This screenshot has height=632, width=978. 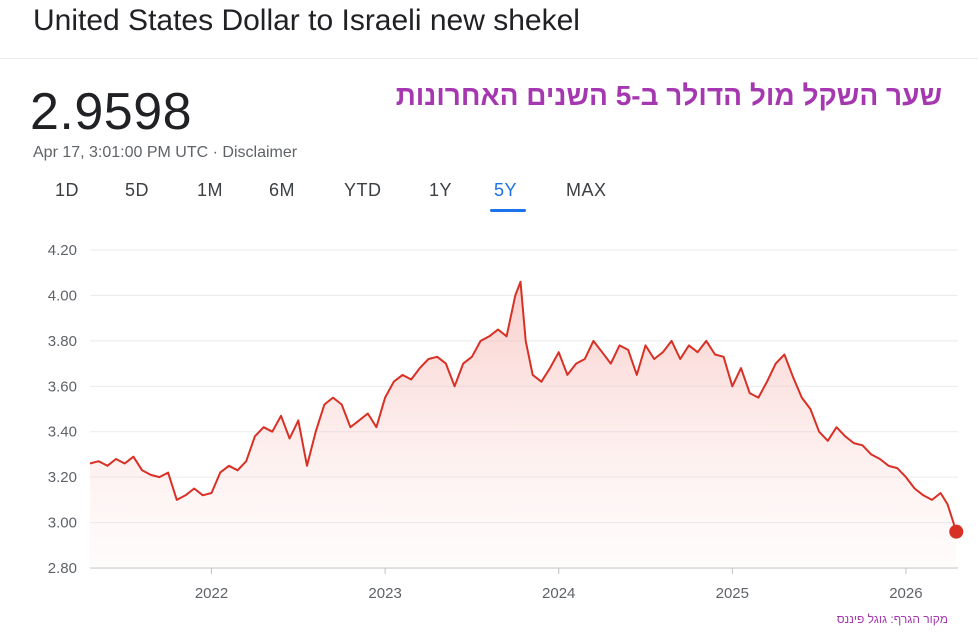 I want to click on tab-max: MAX, so click(x=586, y=190).